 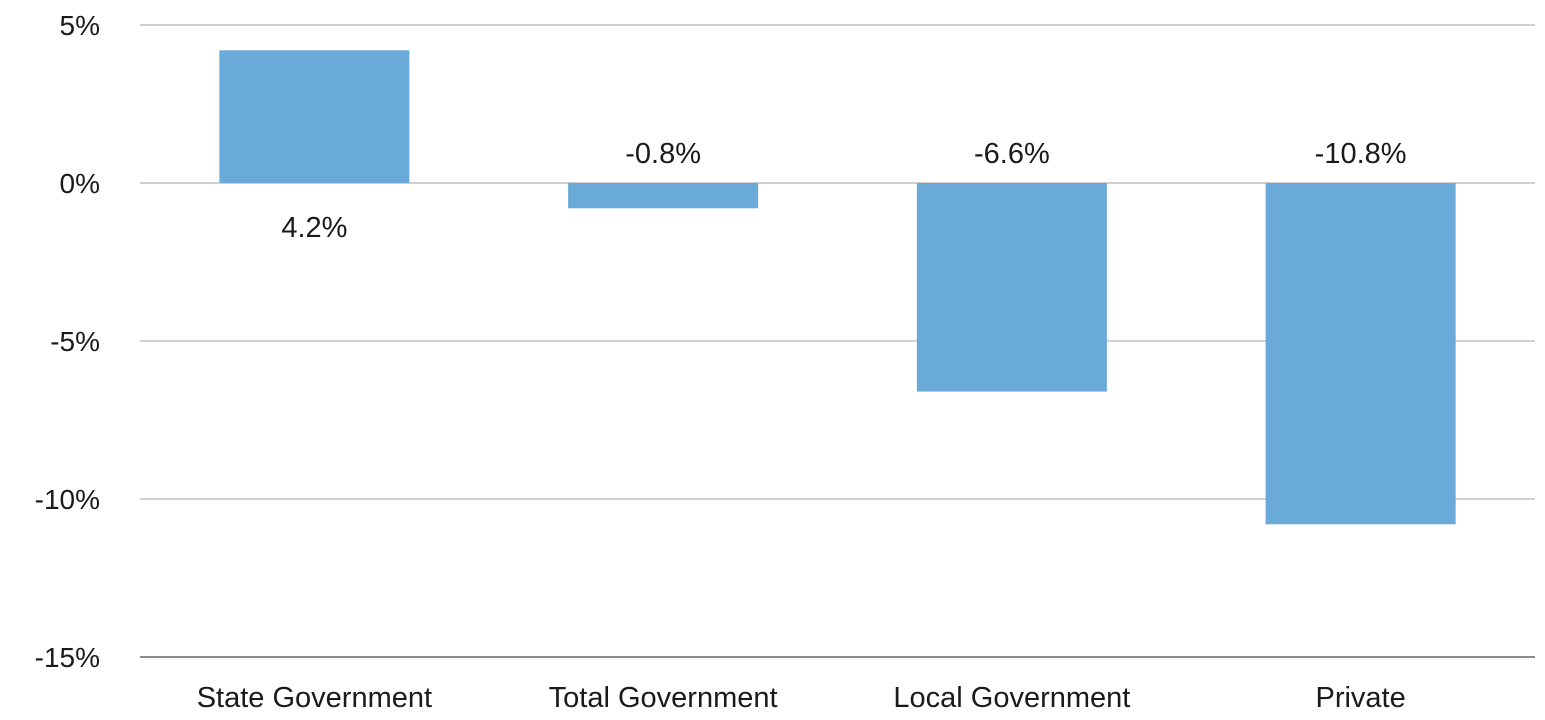 I want to click on x-category-label: Total Government, so click(x=663, y=698).